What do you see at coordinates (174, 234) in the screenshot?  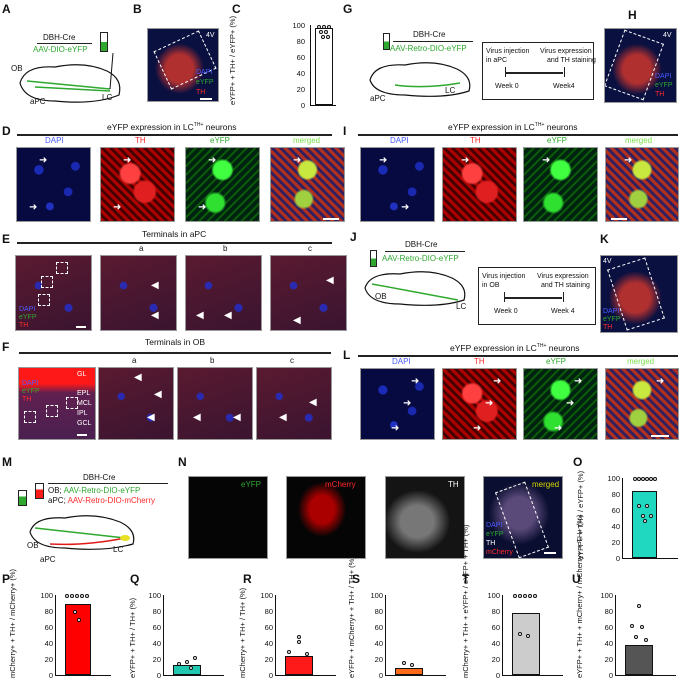 I see `title-e: Terminals in aPC` at bounding box center [174, 234].